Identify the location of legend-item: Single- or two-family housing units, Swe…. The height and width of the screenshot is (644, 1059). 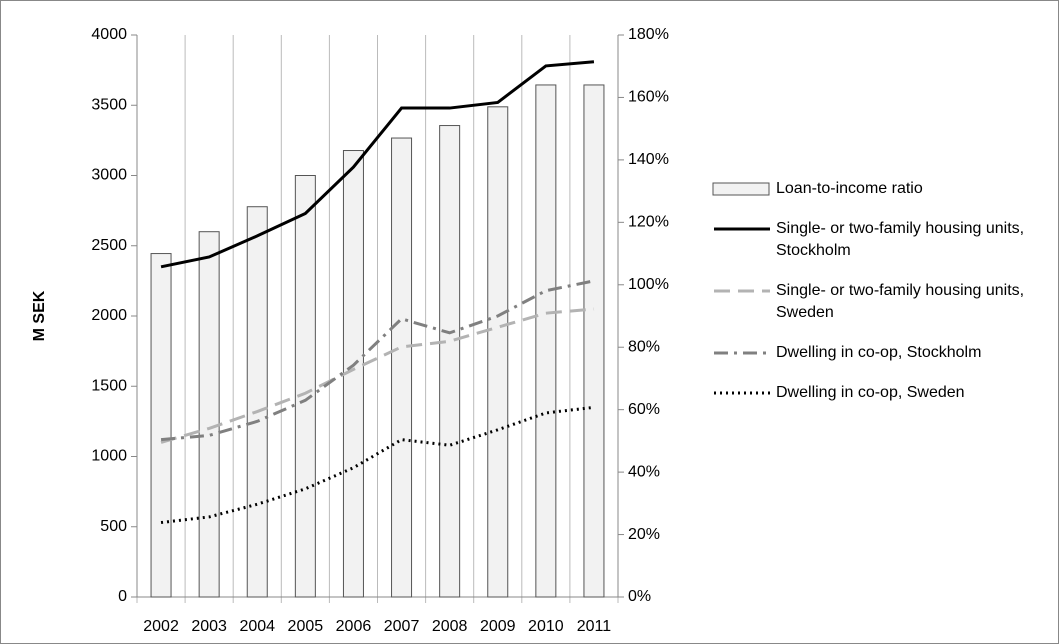
(882, 302).